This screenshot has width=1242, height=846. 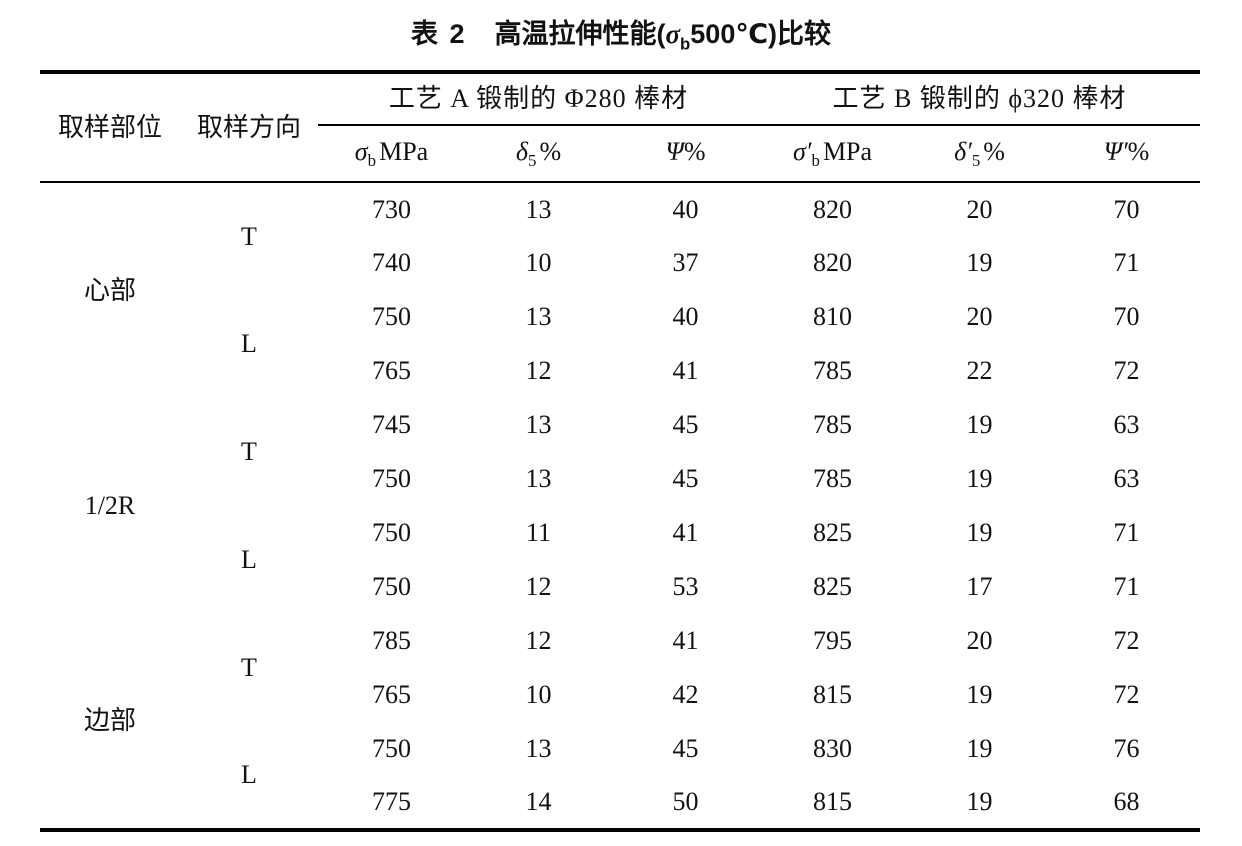 What do you see at coordinates (110, 506) in the screenshot?
I see `cell-location: 1/2R` at bounding box center [110, 506].